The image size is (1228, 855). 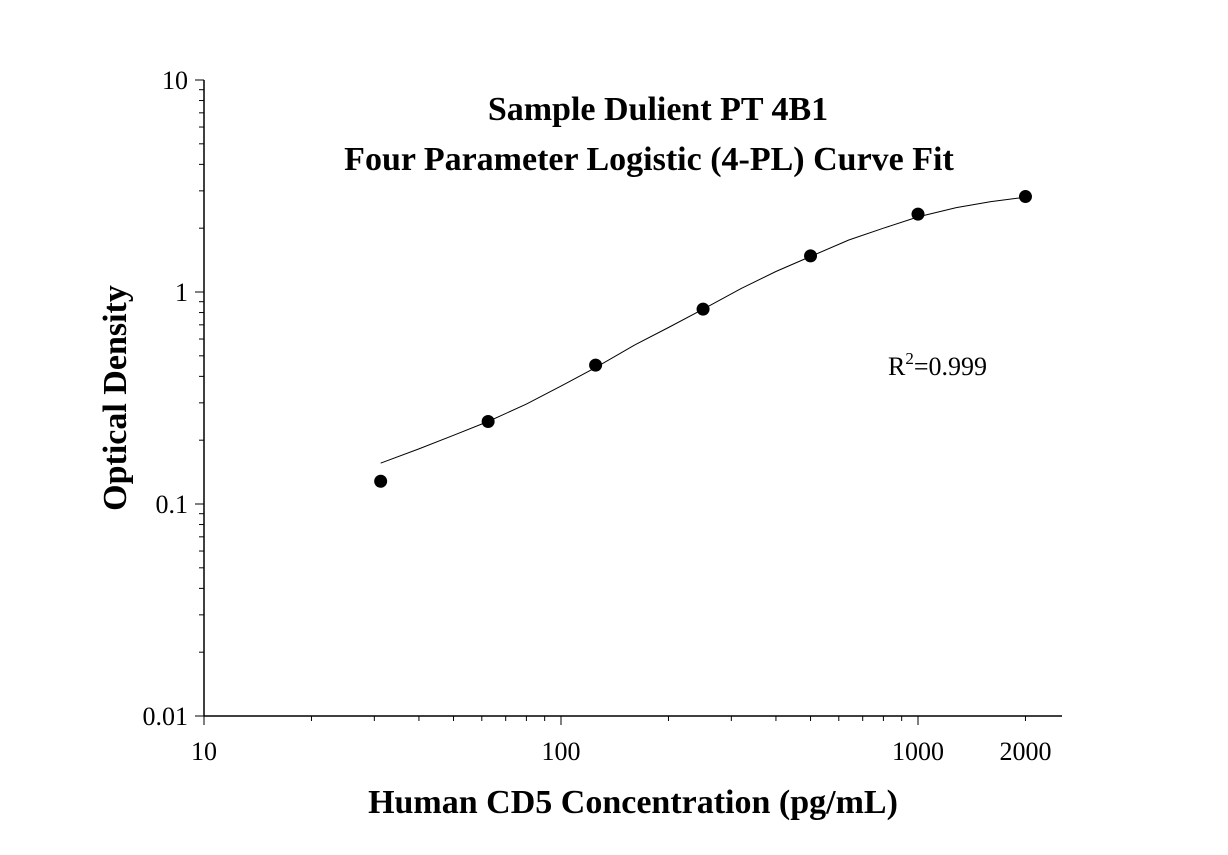 What do you see at coordinates (897, 366) in the screenshot?
I see `r-squared-base: R` at bounding box center [897, 366].